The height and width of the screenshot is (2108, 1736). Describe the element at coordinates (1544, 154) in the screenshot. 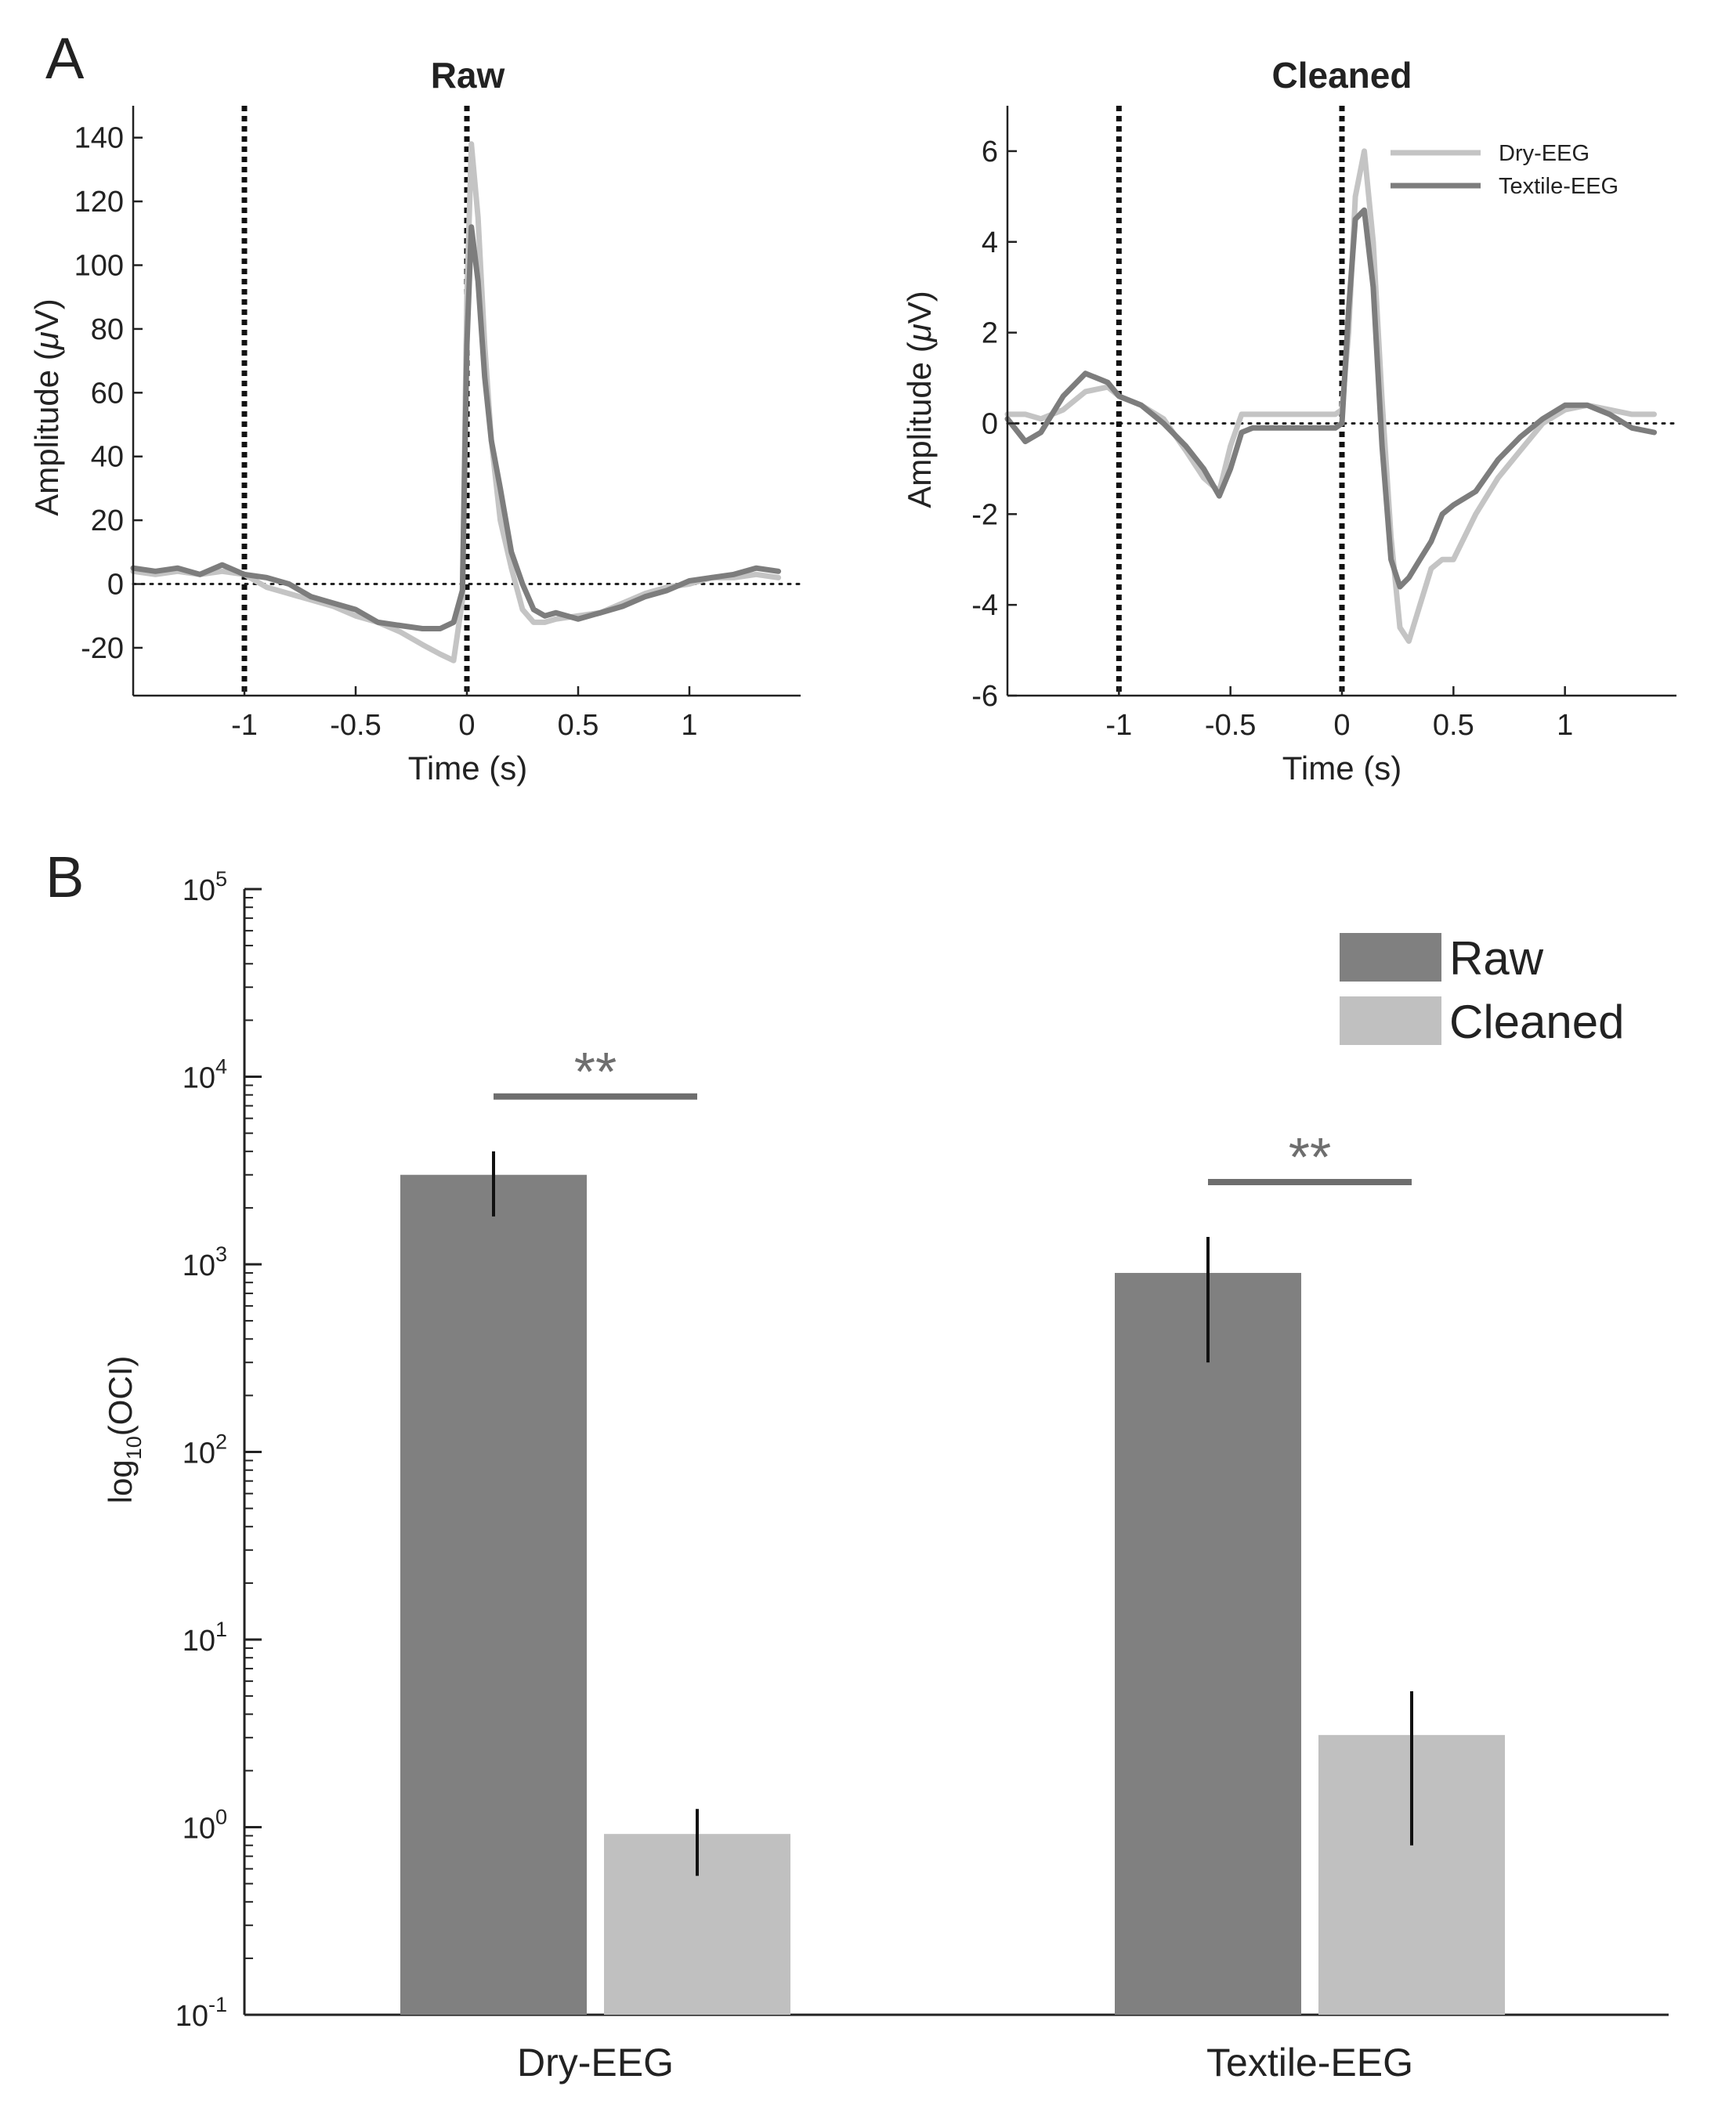

I see `legend-label-dry: Dry-EEG` at that location.